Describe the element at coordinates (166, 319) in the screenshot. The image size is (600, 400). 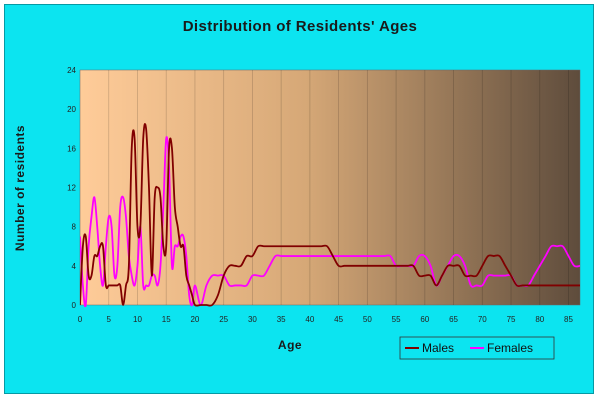
I see `x-tick-label: 15` at that location.